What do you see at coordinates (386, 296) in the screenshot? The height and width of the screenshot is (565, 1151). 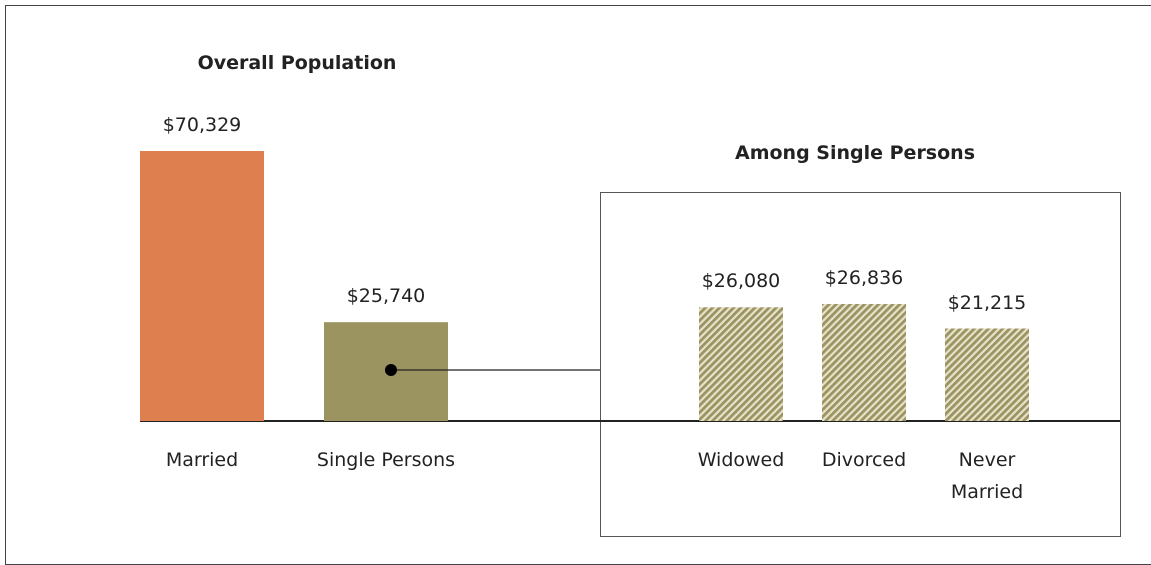 I see `value-label: $25,740` at bounding box center [386, 296].